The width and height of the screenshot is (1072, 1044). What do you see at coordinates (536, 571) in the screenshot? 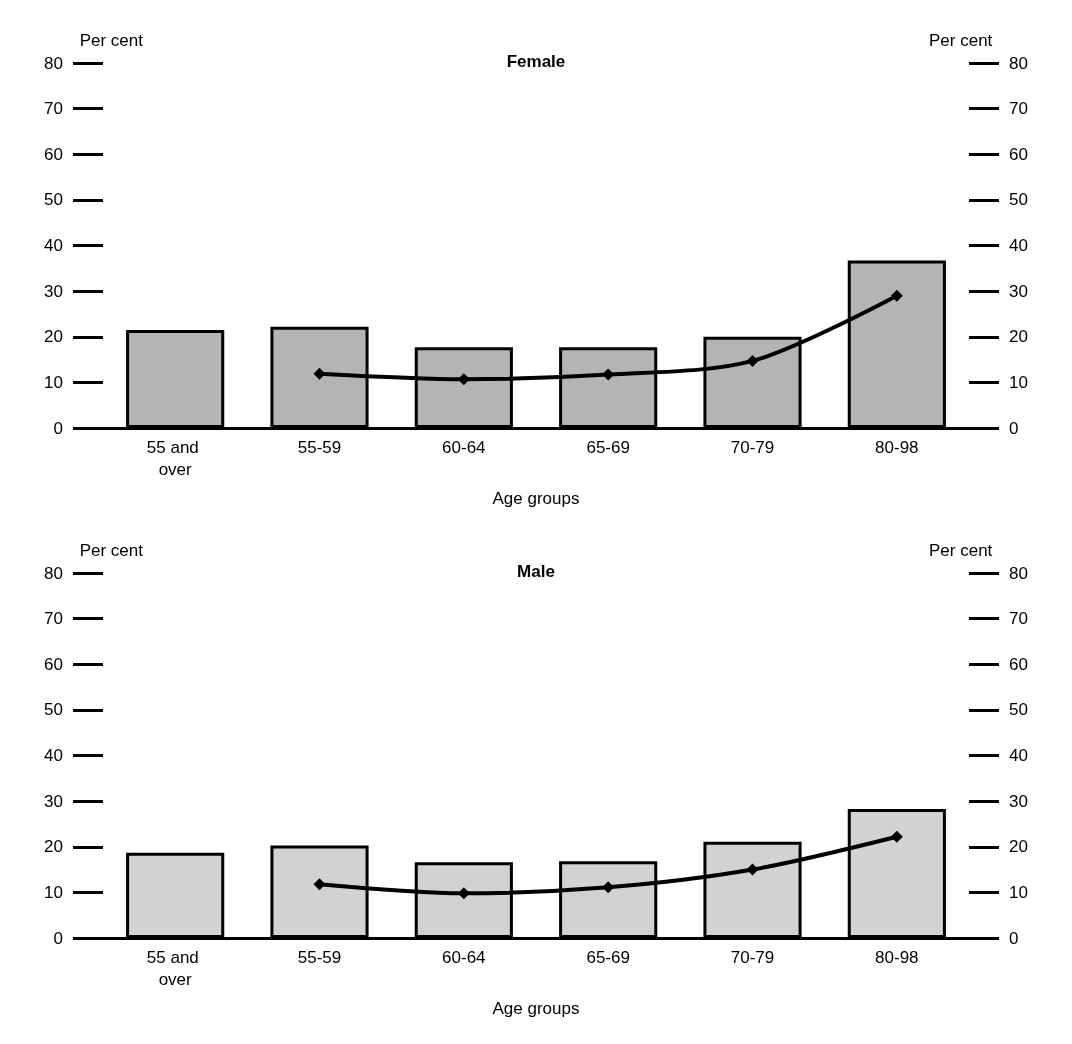
I see `chart-title: Male` at bounding box center [536, 571].